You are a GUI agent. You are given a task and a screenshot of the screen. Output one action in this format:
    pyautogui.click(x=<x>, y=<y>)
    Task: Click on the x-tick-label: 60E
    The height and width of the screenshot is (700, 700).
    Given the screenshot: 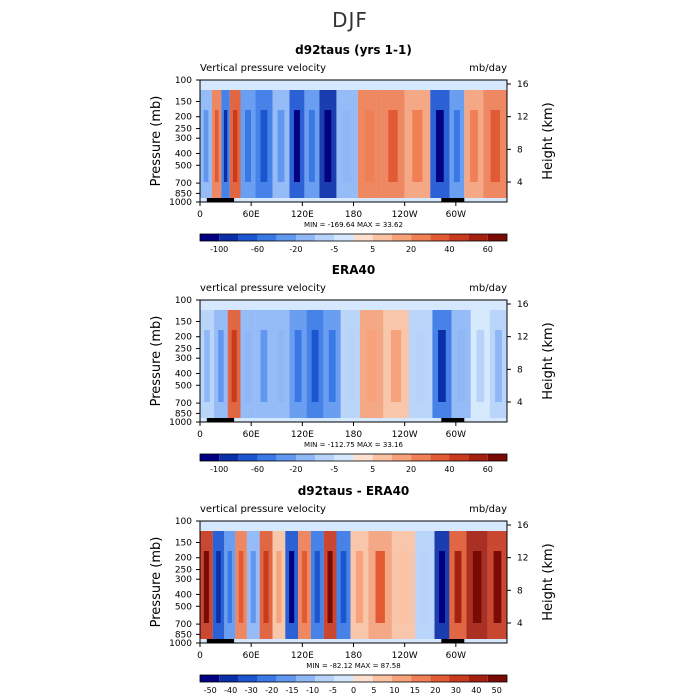 What is the action you would take?
    pyautogui.click(x=251, y=435)
    